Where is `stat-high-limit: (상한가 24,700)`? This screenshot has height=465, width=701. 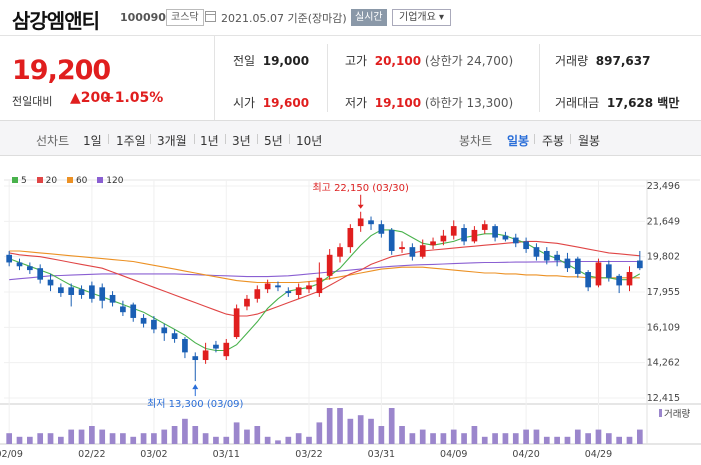
stat-high-limit: (상한가 24,700) is located at coordinates (469, 61).